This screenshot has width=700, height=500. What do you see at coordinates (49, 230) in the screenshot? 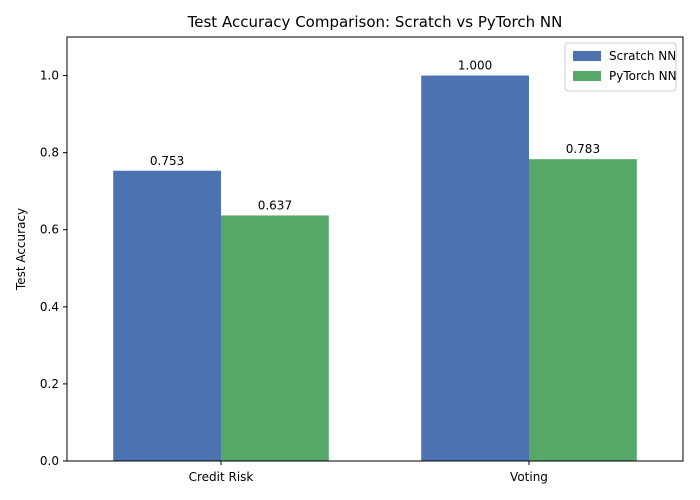
I see `y-tick-label: 0.6` at bounding box center [49, 230].